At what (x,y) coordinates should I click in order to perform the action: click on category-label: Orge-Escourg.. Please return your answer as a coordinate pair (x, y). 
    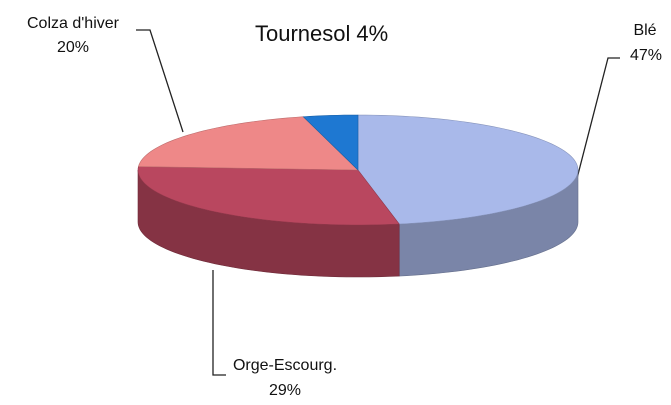
    Looking at the image, I should click on (285, 365).